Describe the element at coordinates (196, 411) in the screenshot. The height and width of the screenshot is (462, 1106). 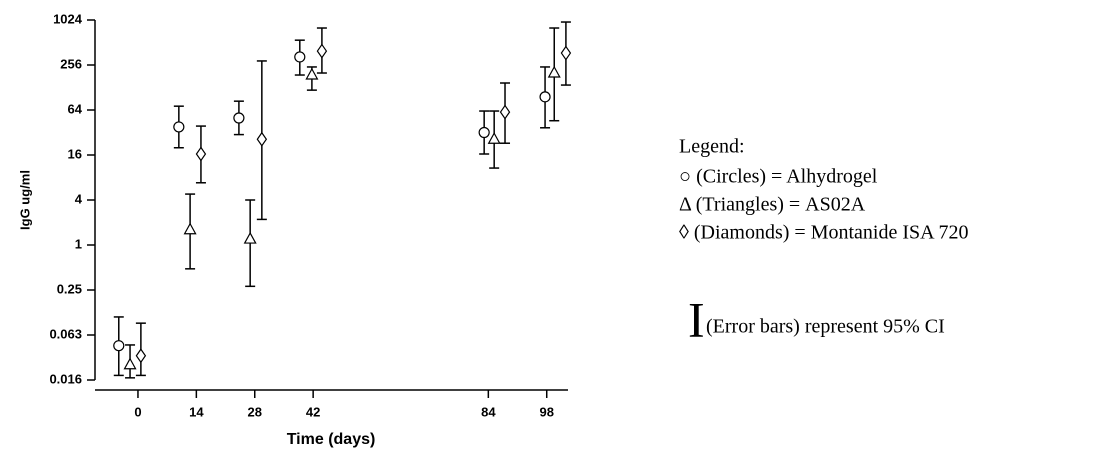
I see `x-tick-label: 14` at that location.